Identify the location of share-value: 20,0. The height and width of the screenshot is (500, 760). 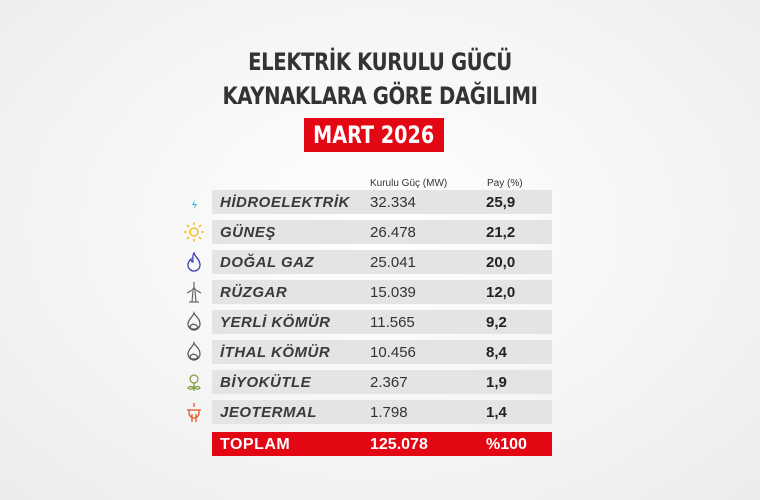
(501, 262).